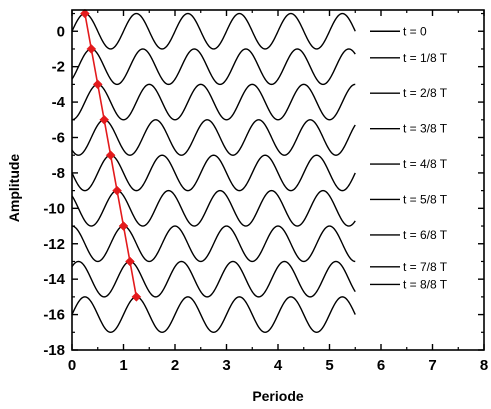 The width and height of the screenshot is (491, 409). I want to click on x-tick-label: 5, so click(329, 365).